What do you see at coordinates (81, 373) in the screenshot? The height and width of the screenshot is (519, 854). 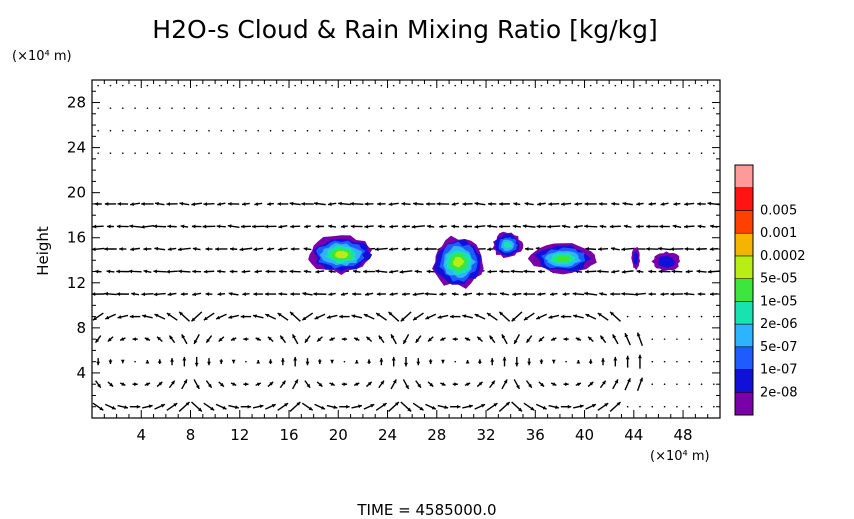 I see `y-tick-label: 4` at bounding box center [81, 373].